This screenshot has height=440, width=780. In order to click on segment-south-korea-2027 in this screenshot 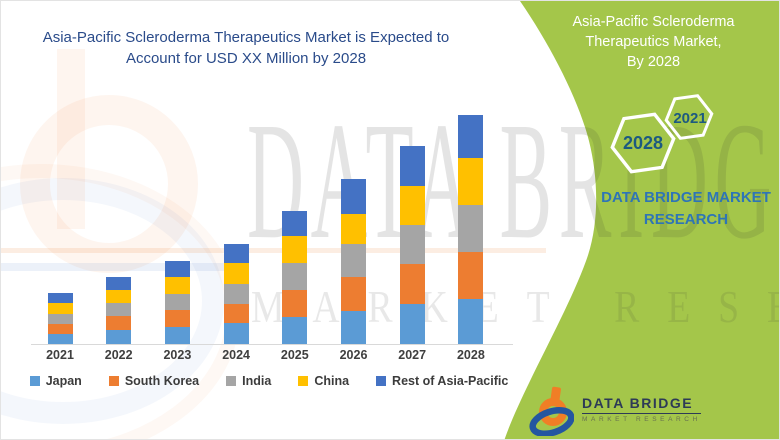, I will do `click(412, 284)`.